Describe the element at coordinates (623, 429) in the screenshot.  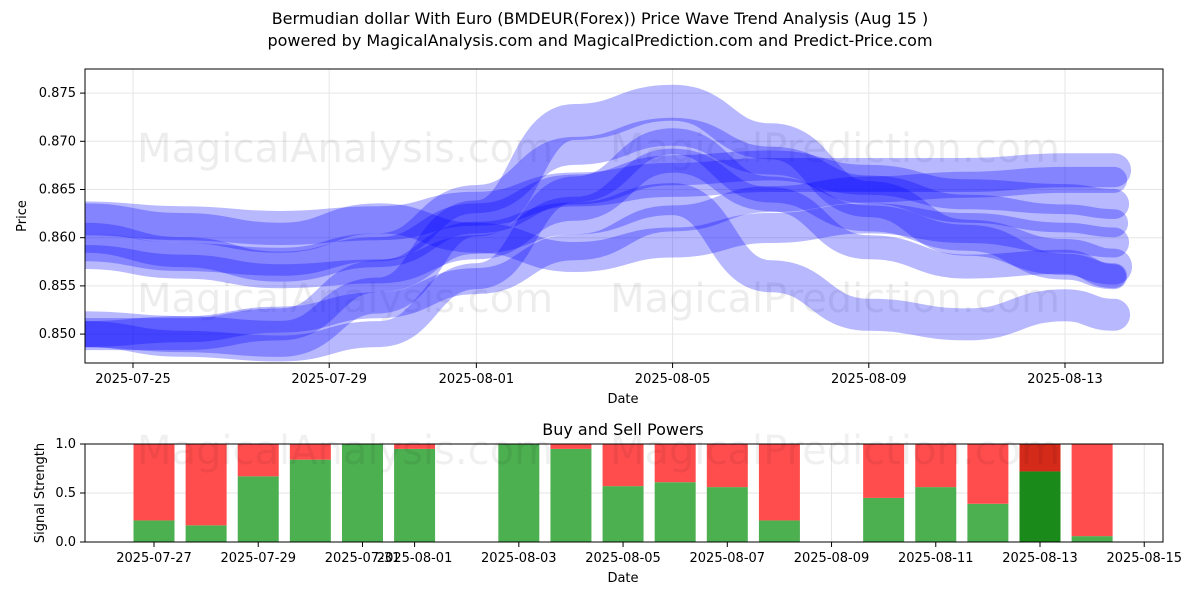
I see `power-chart-title: Buy and Sell Powers` at that location.